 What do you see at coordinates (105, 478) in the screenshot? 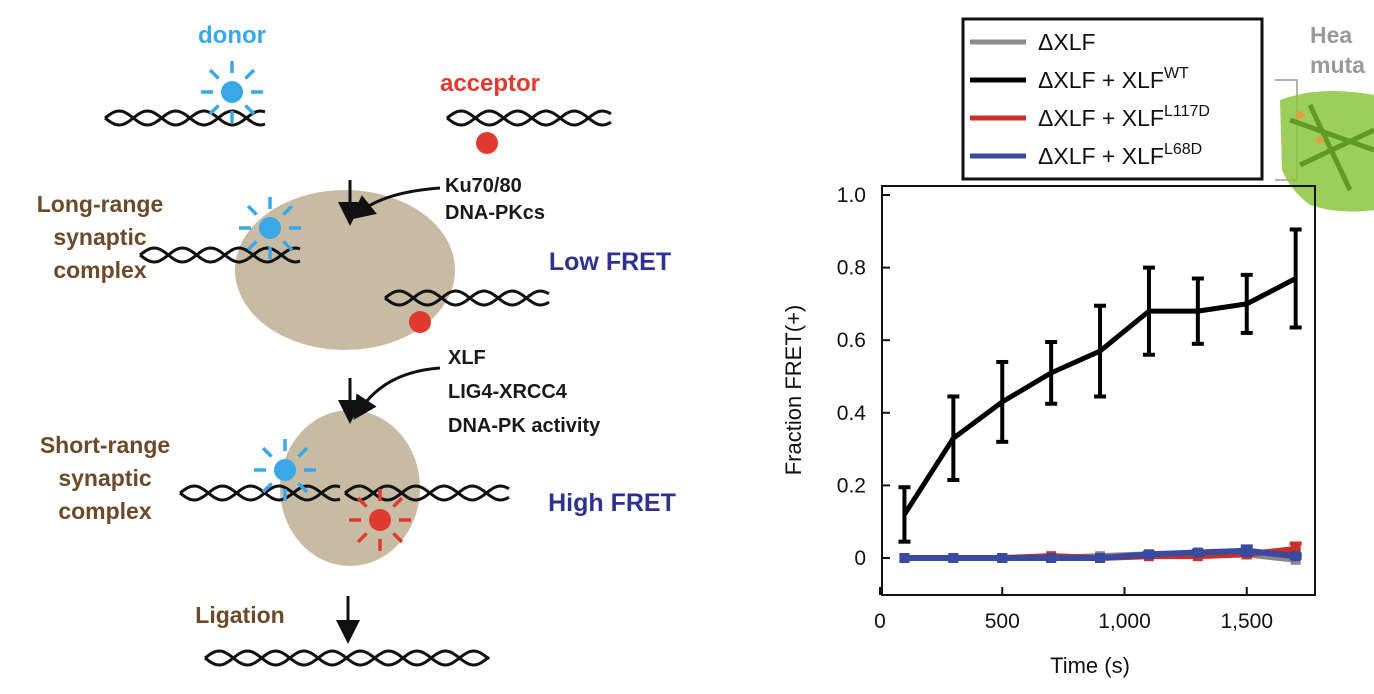
I see `short-range-label: synaptic` at bounding box center [105, 478].